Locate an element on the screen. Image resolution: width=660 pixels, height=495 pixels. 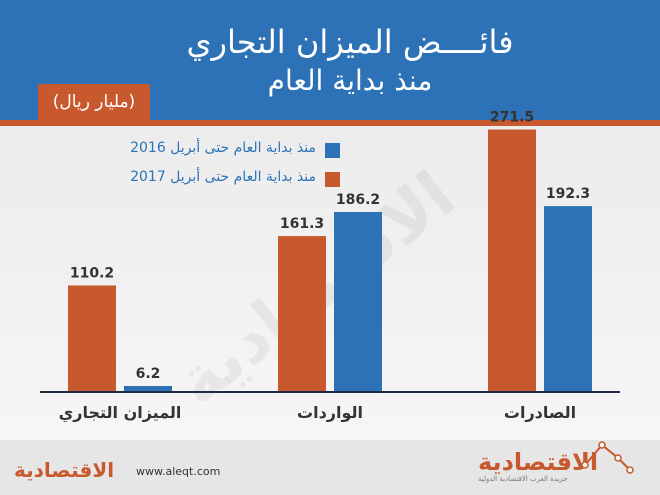
data-label: 192.3 is located at coordinates (568, 194).